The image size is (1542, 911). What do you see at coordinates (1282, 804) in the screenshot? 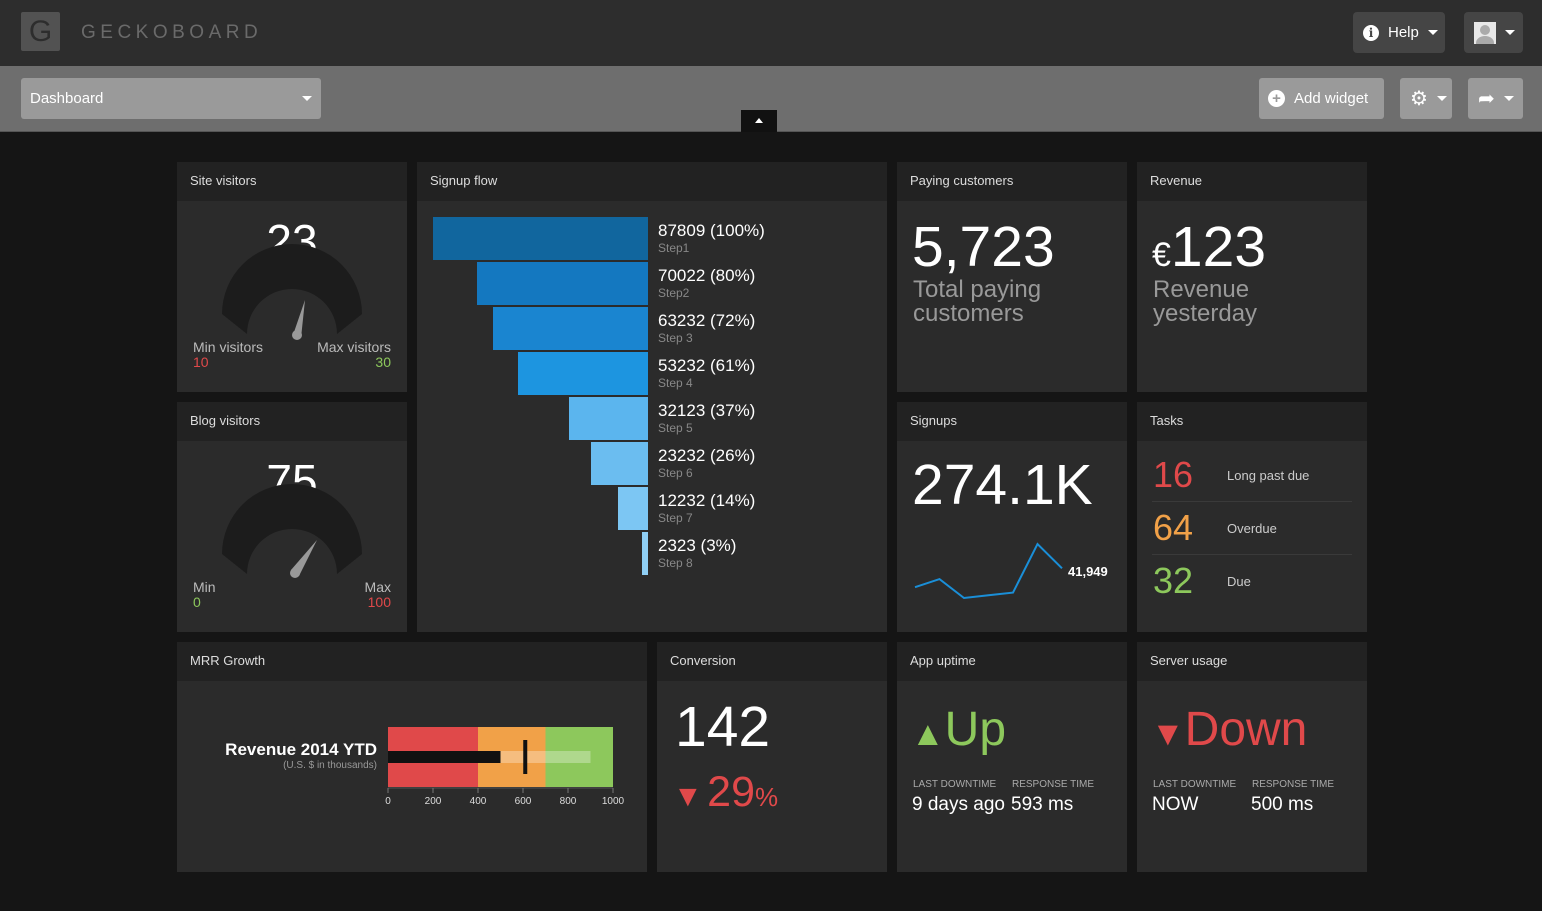
I see `response-time-value: 500 ms` at bounding box center [1282, 804].